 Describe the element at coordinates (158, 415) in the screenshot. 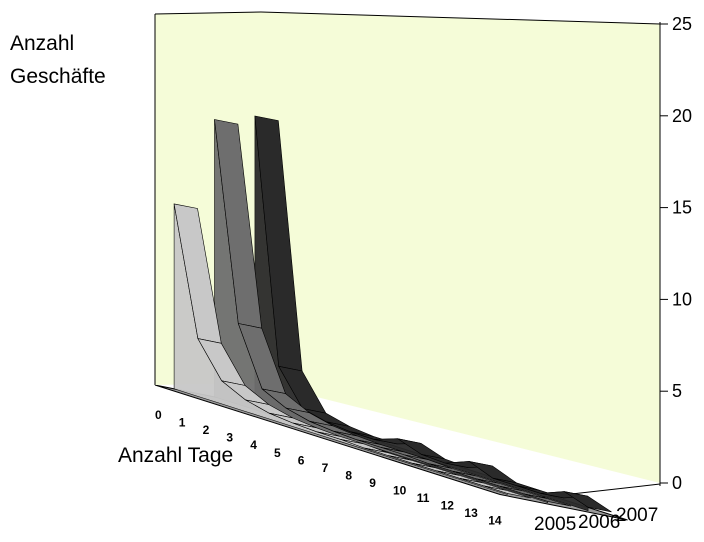

I see `x-tick-label: 0` at that location.